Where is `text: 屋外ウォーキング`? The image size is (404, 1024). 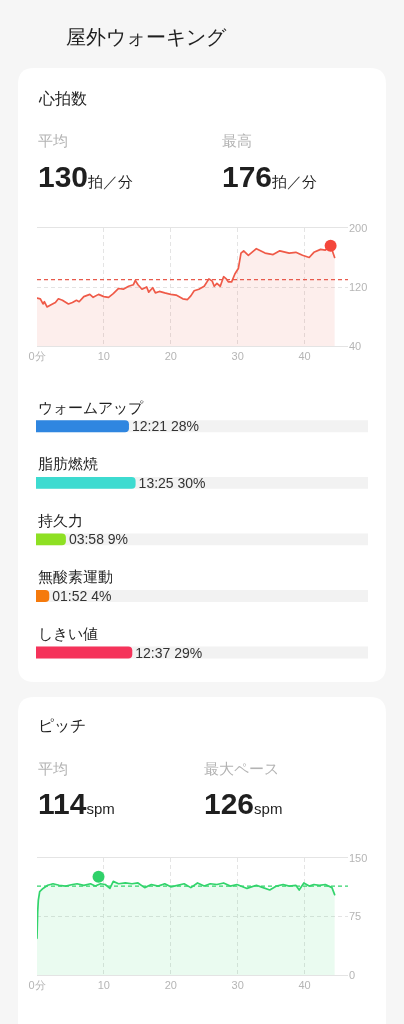 text: 屋外ウォーキング is located at coordinates (146, 37).